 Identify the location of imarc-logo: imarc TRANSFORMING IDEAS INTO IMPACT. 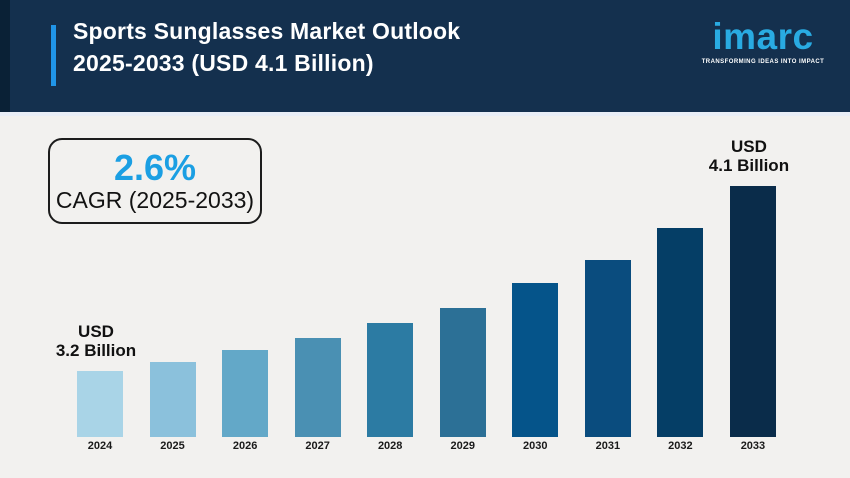
(763, 40).